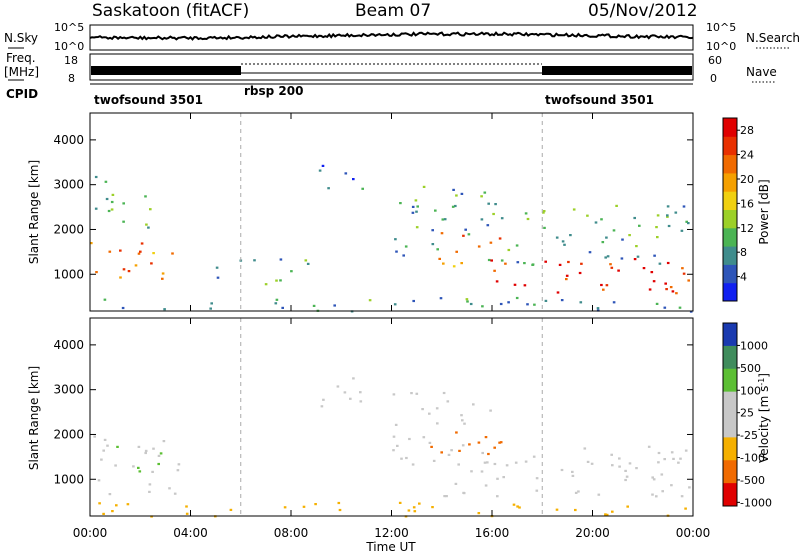  I want to click on date-title: 05/Nov/2012, so click(643, 11).